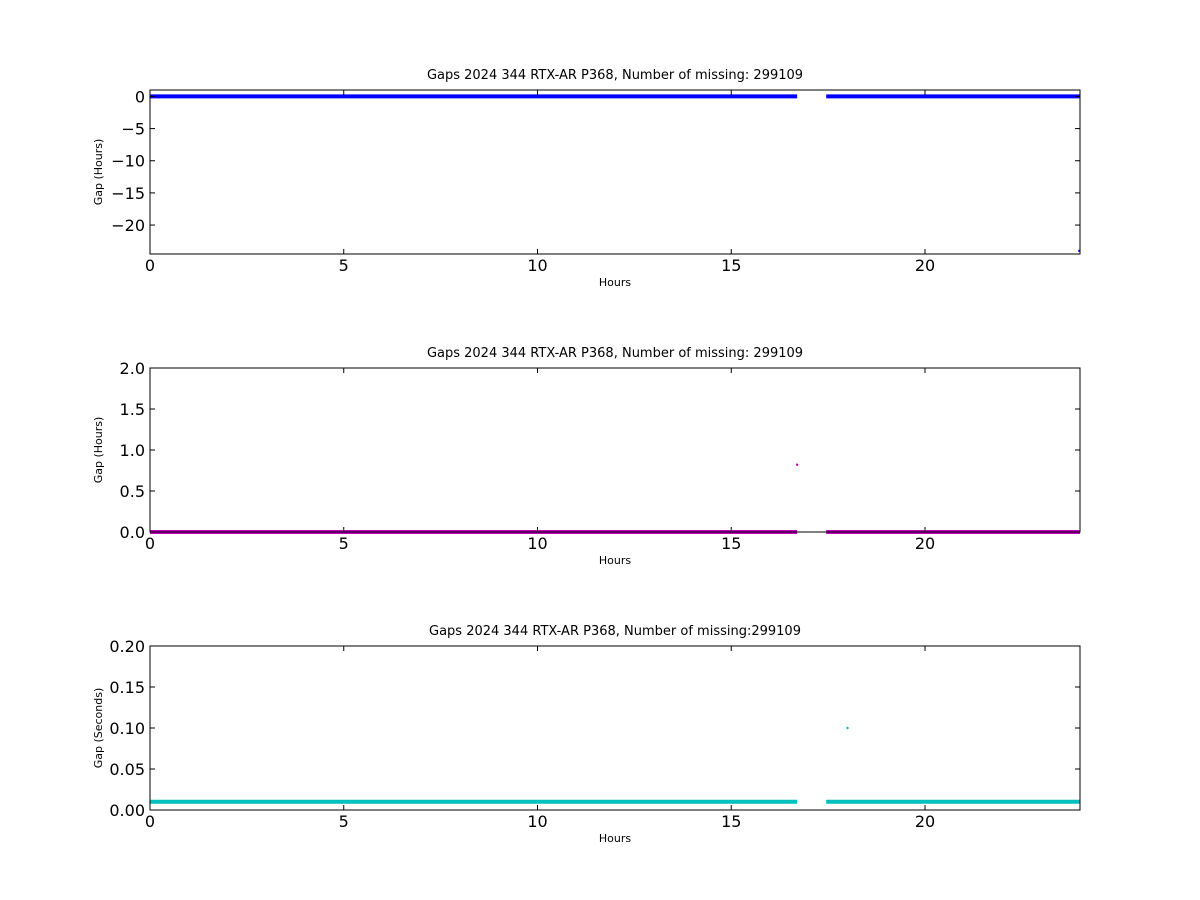  I want to click on y-tick-label: 1.5, so click(132, 409).